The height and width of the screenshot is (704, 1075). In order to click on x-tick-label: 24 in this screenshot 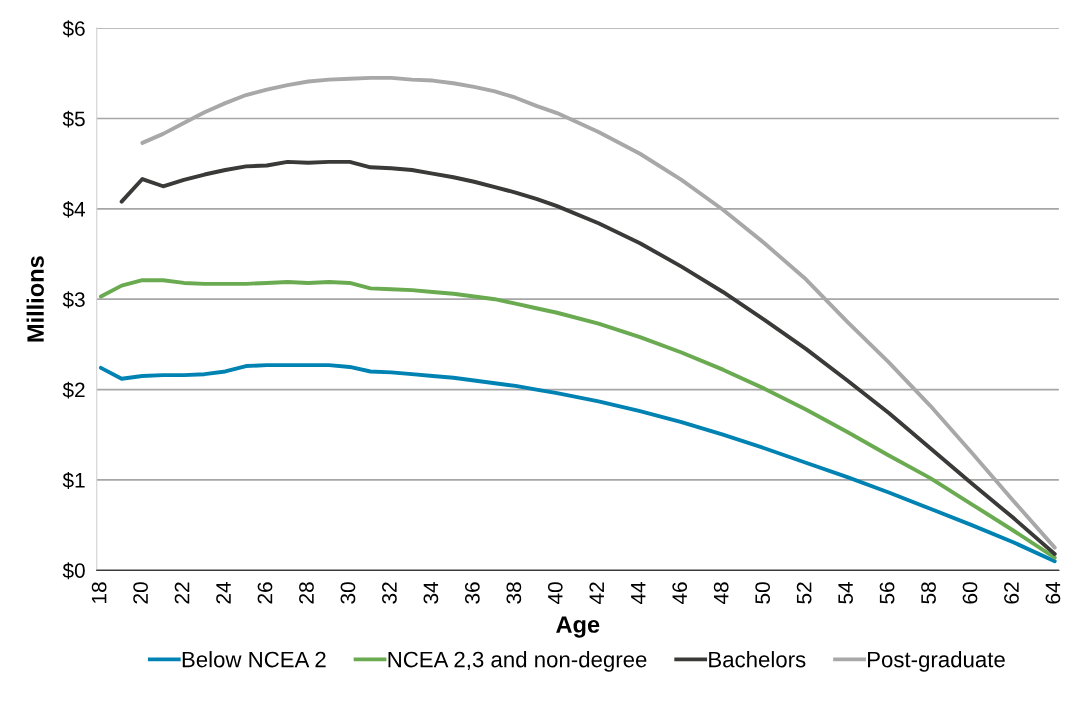, I will do `click(223, 592)`.